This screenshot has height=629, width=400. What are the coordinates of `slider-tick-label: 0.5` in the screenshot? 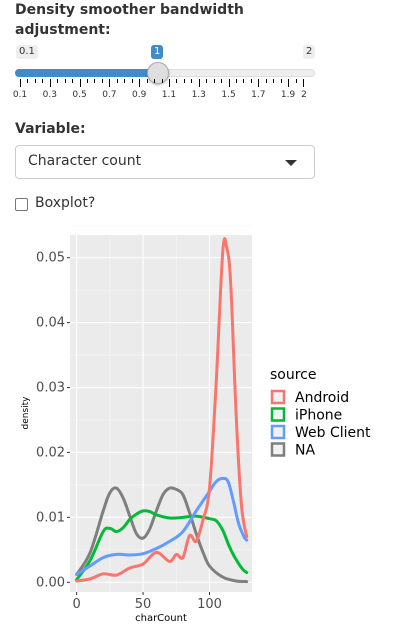 It's located at (79, 95).